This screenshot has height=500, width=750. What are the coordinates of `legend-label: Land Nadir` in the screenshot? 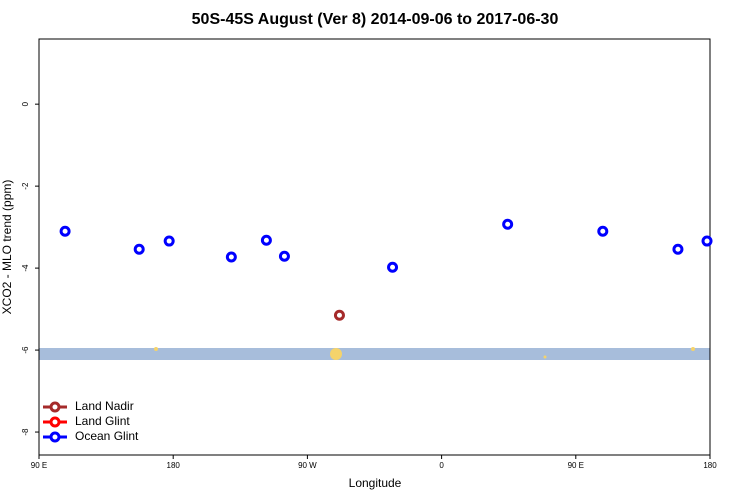 It's located at (104, 406).